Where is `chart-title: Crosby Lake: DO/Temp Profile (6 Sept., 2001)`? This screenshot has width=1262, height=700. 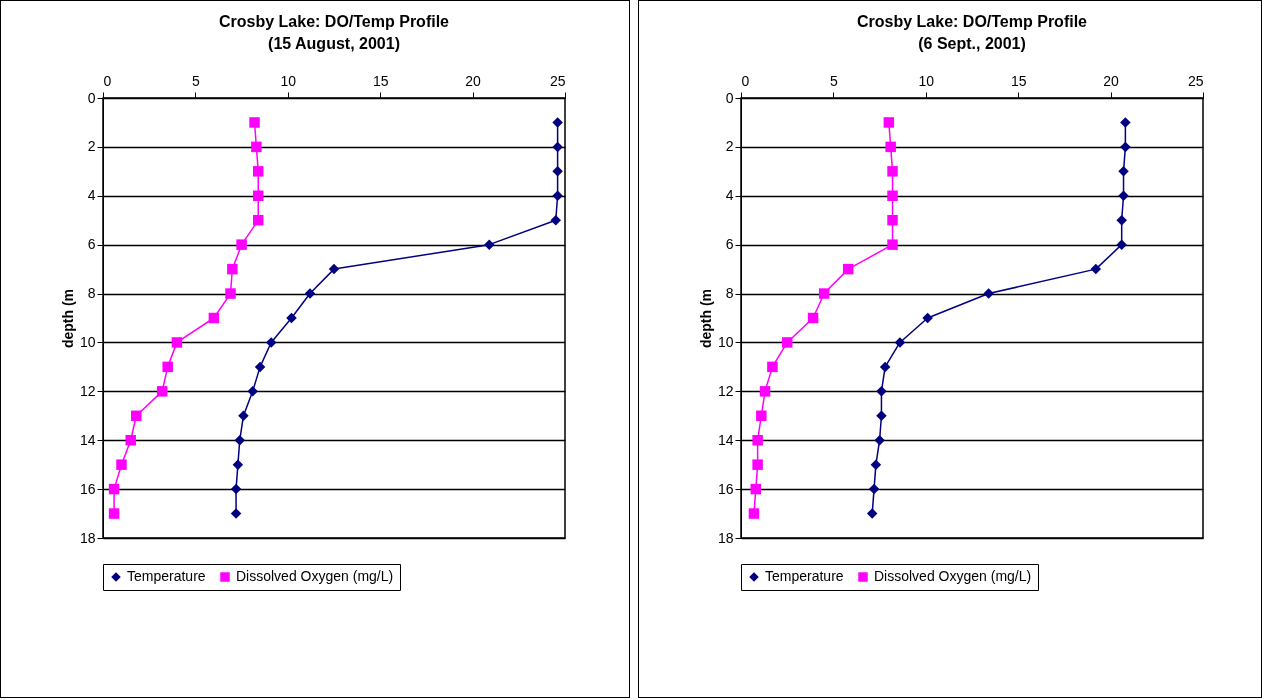
chart-title: Crosby Lake: DO/Temp Profile (6 Sept., 2001) is located at coordinates (972, 32).